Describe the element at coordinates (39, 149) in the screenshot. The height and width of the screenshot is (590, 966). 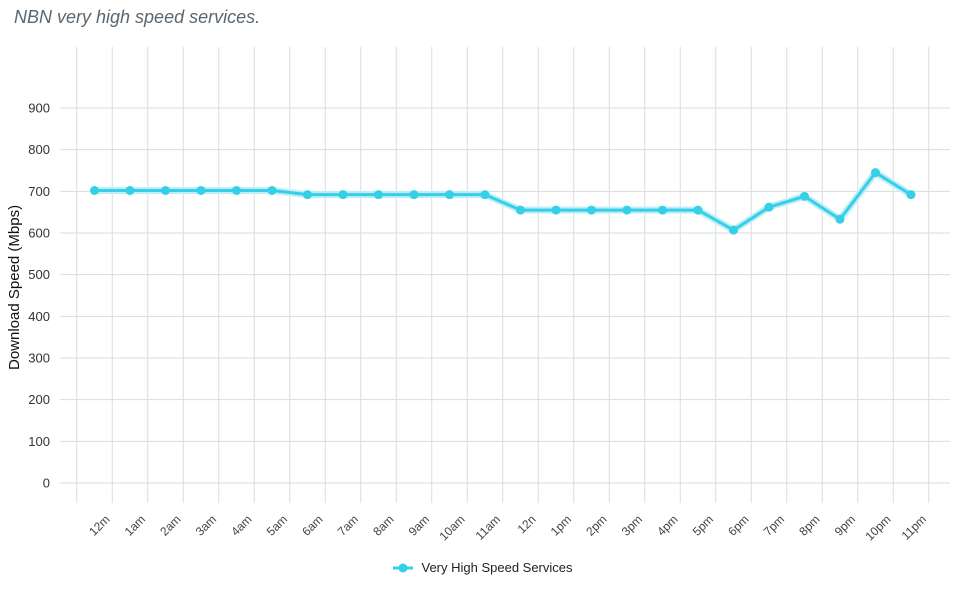
I see `y-tick-label: 800` at that location.